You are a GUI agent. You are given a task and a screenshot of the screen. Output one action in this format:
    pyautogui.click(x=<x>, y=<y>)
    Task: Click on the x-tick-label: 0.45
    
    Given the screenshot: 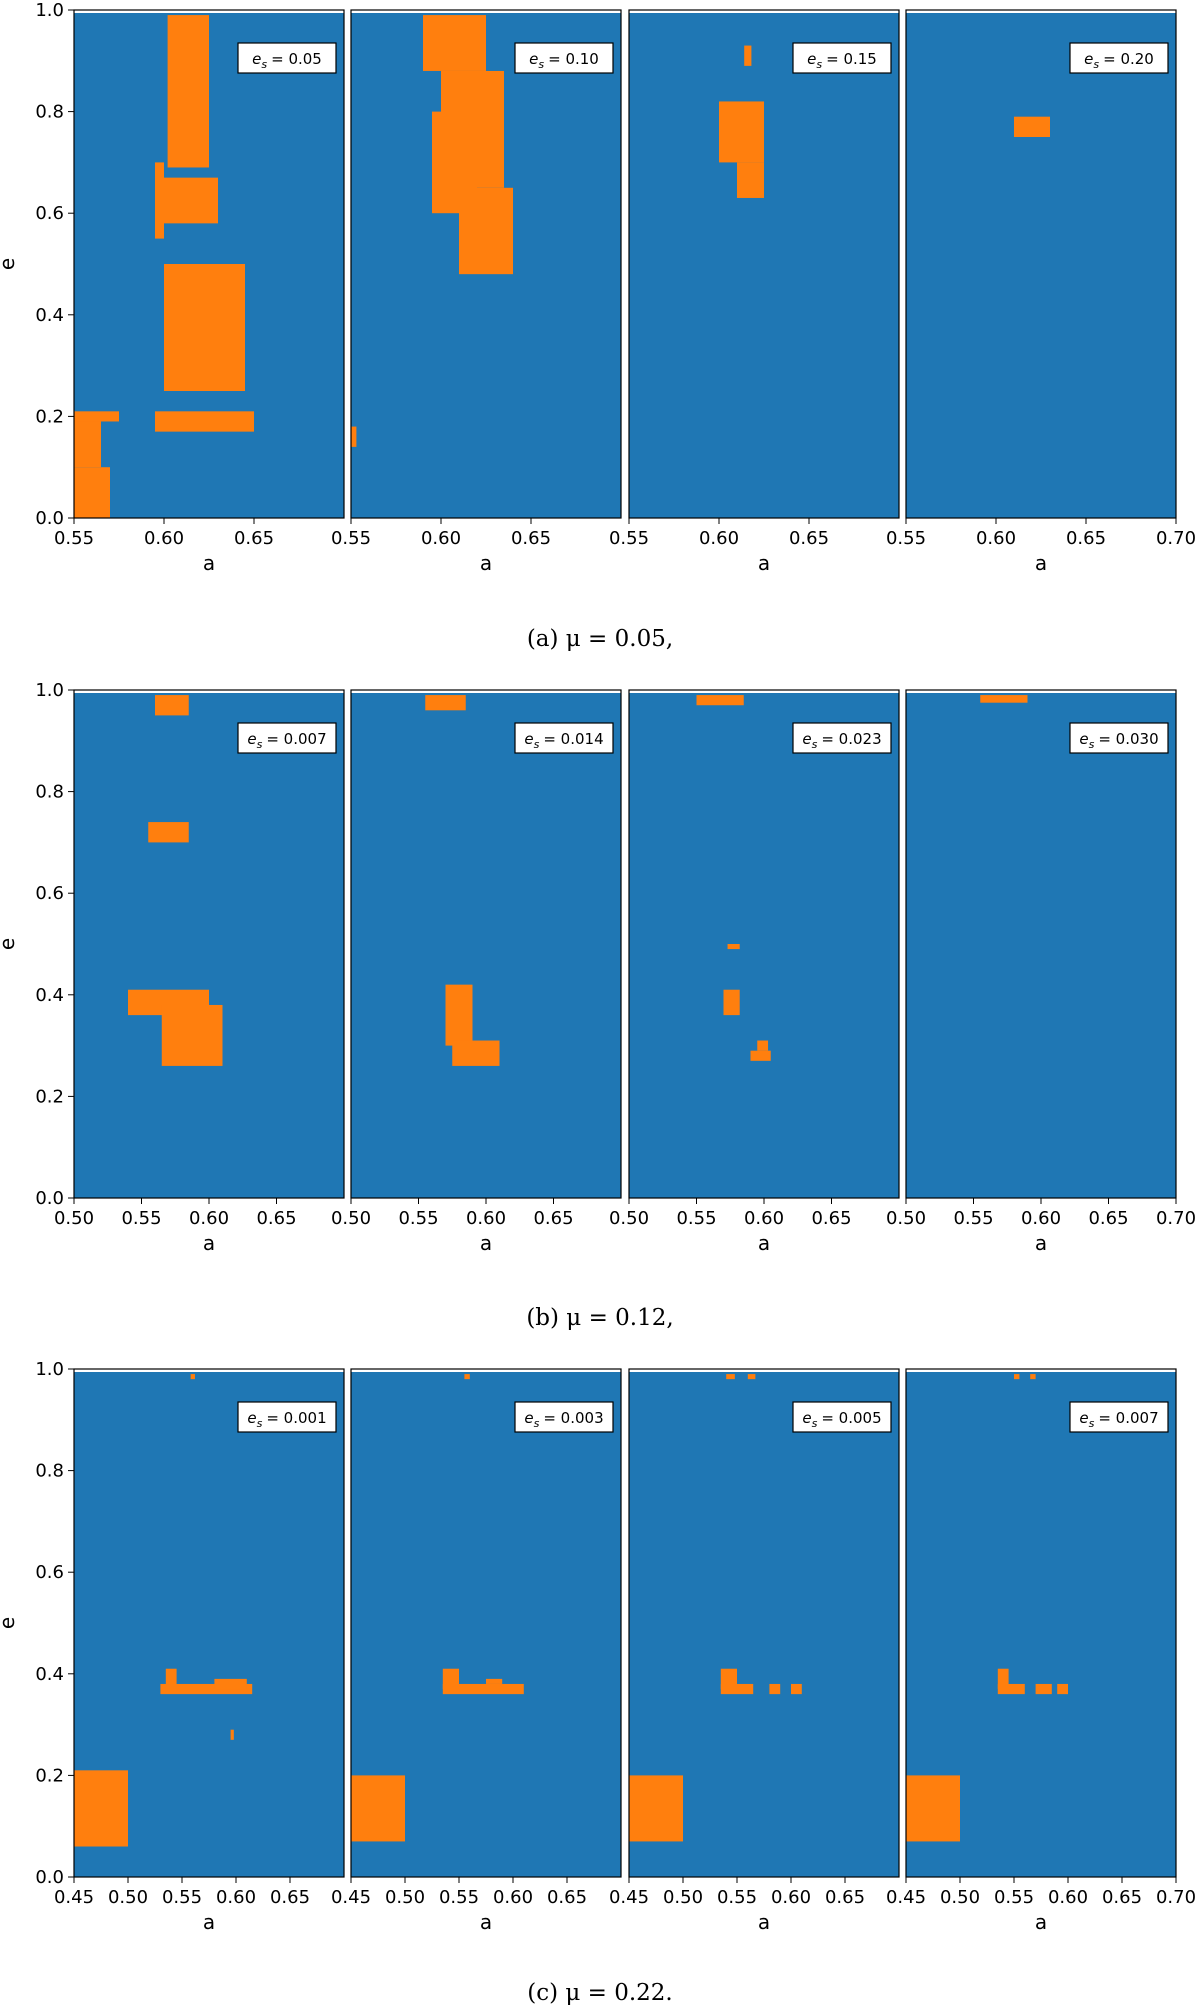 What is the action you would take?
    pyautogui.click(x=74, y=1897)
    